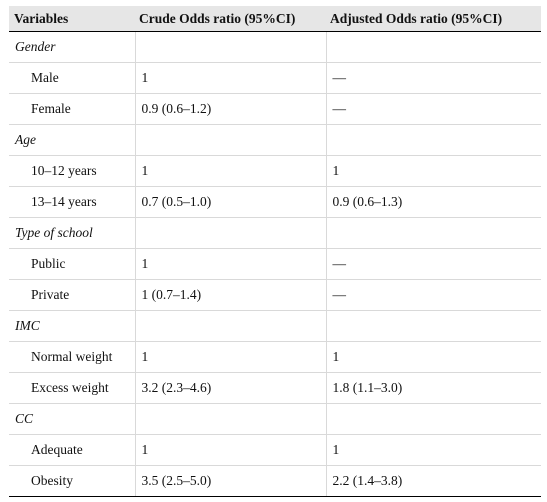  I want to click on row-label: IMC, so click(72, 326).